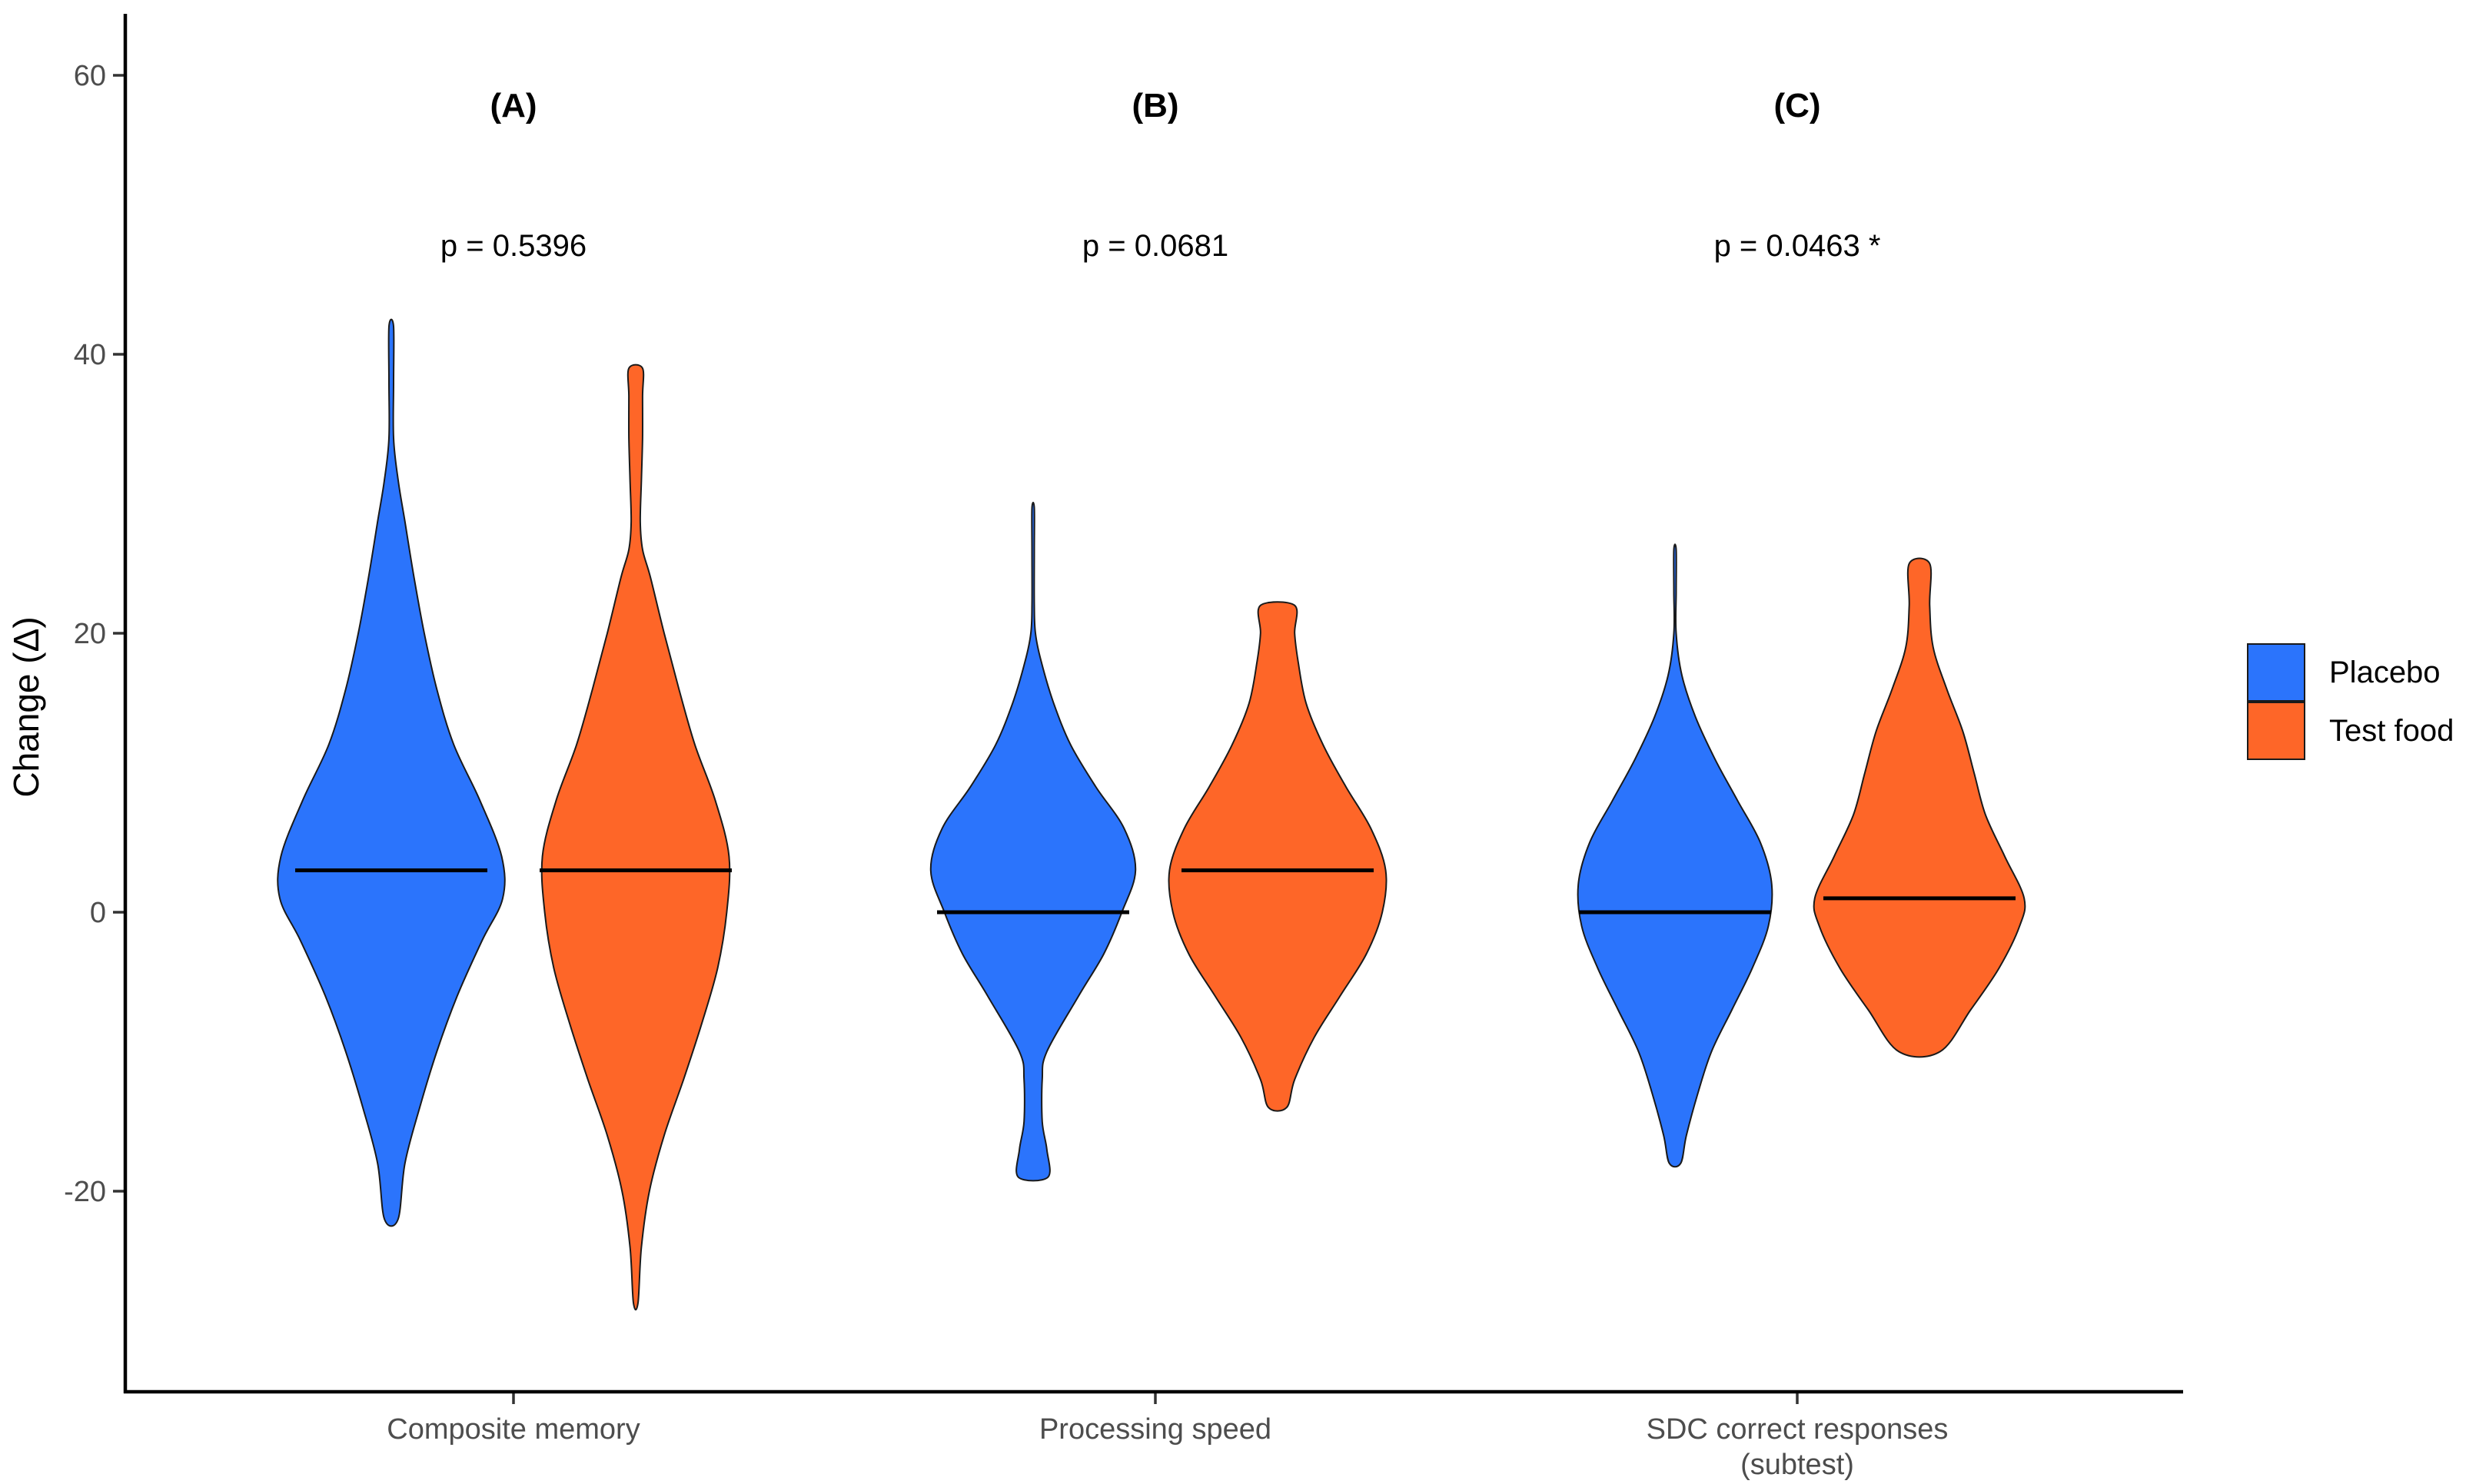  Describe the element at coordinates (90, 355) in the screenshot. I see `y-tick-label: 40` at that location.